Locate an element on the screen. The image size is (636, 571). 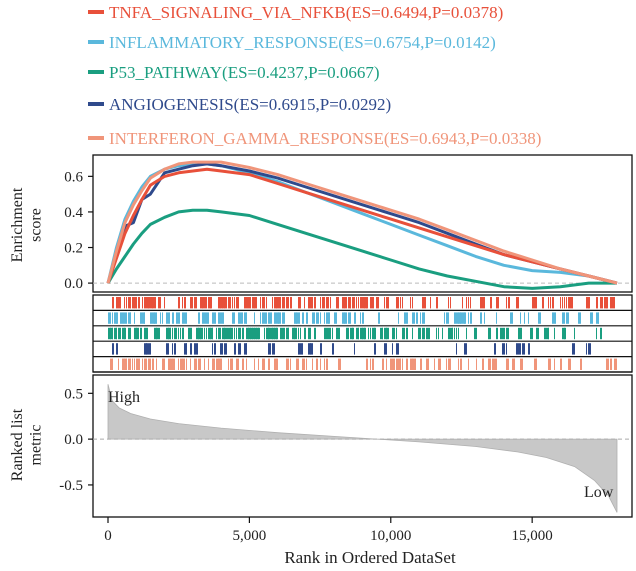
y-axis-label-line: score is located at coordinates (35, 225).